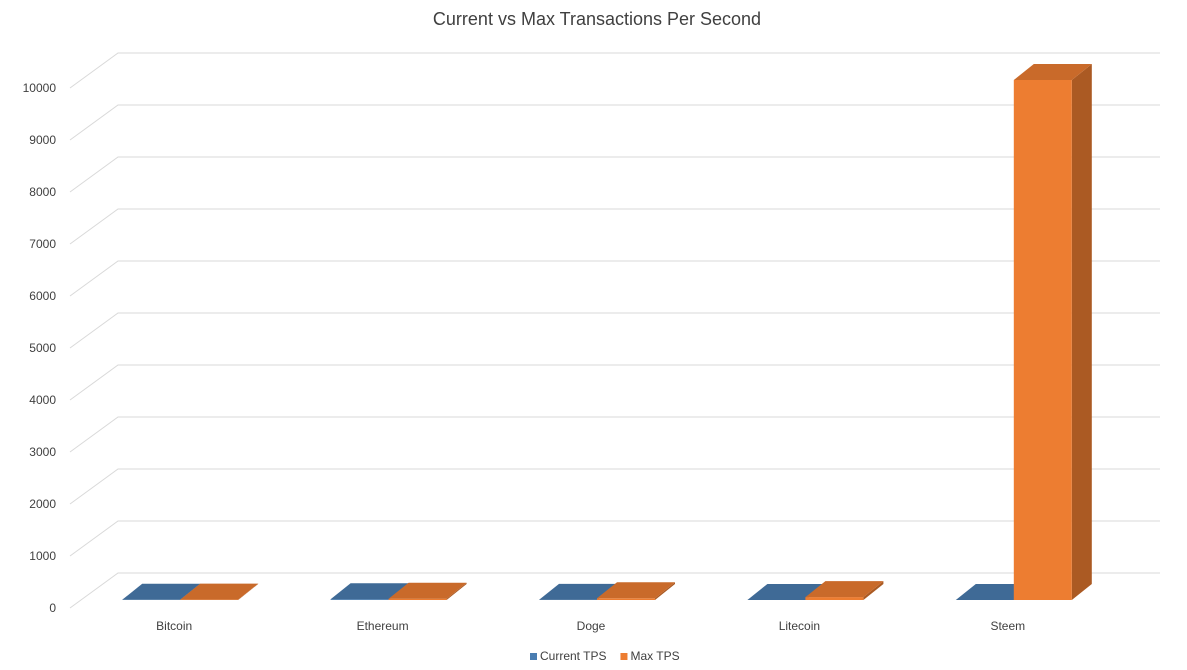 This screenshot has height=670, width=1187. Describe the element at coordinates (42, 556) in the screenshot. I see `y-tick-label: 1000` at that location.